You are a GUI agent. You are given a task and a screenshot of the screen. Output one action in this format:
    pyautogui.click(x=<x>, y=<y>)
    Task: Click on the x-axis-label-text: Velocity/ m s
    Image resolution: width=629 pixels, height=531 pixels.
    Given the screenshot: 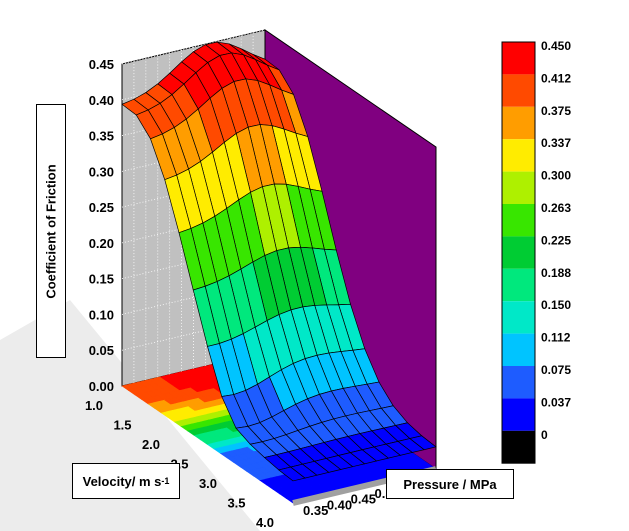 What is the action you would take?
    pyautogui.click(x=122, y=481)
    